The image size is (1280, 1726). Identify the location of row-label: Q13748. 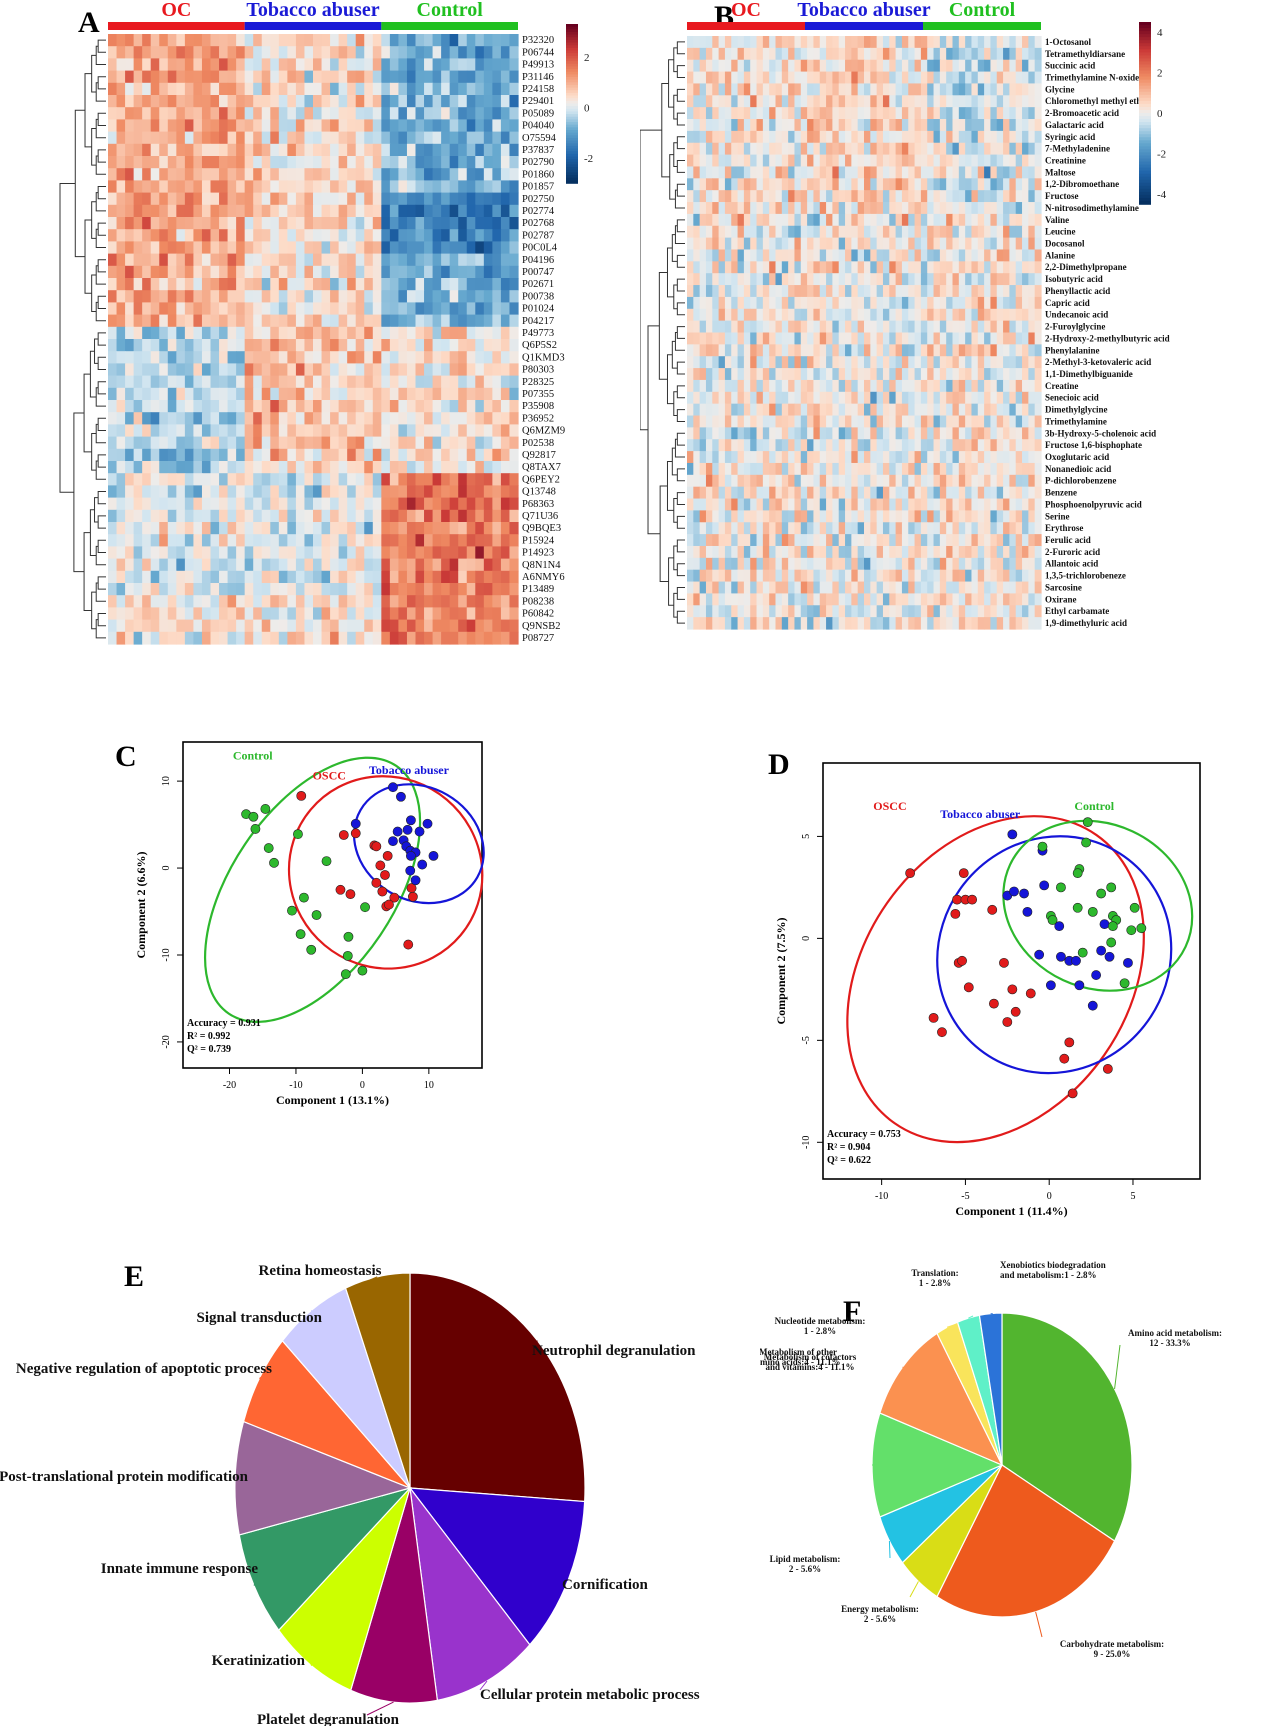
(539, 492).